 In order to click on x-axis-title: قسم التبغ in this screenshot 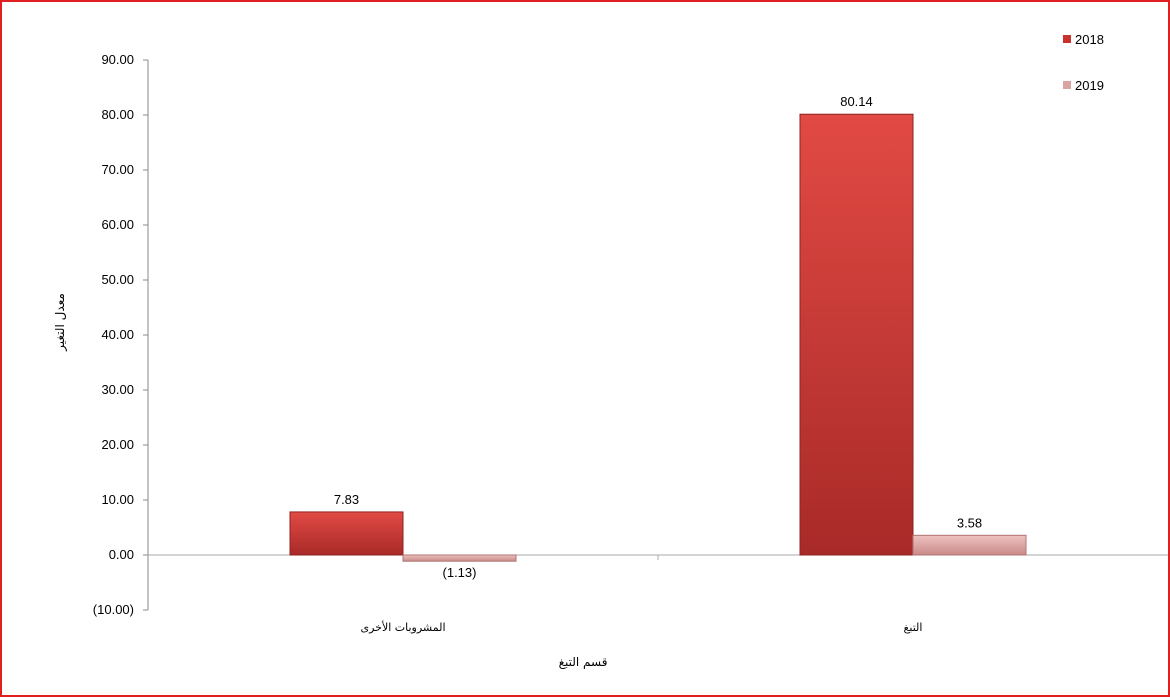, I will do `click(583, 662)`.